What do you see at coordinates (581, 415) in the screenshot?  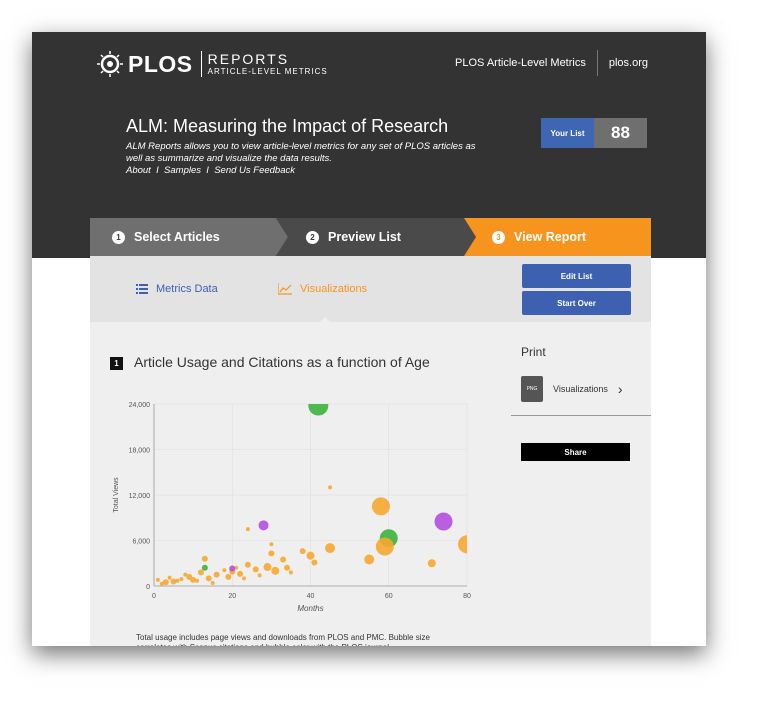 I see `sidebar-divider` at bounding box center [581, 415].